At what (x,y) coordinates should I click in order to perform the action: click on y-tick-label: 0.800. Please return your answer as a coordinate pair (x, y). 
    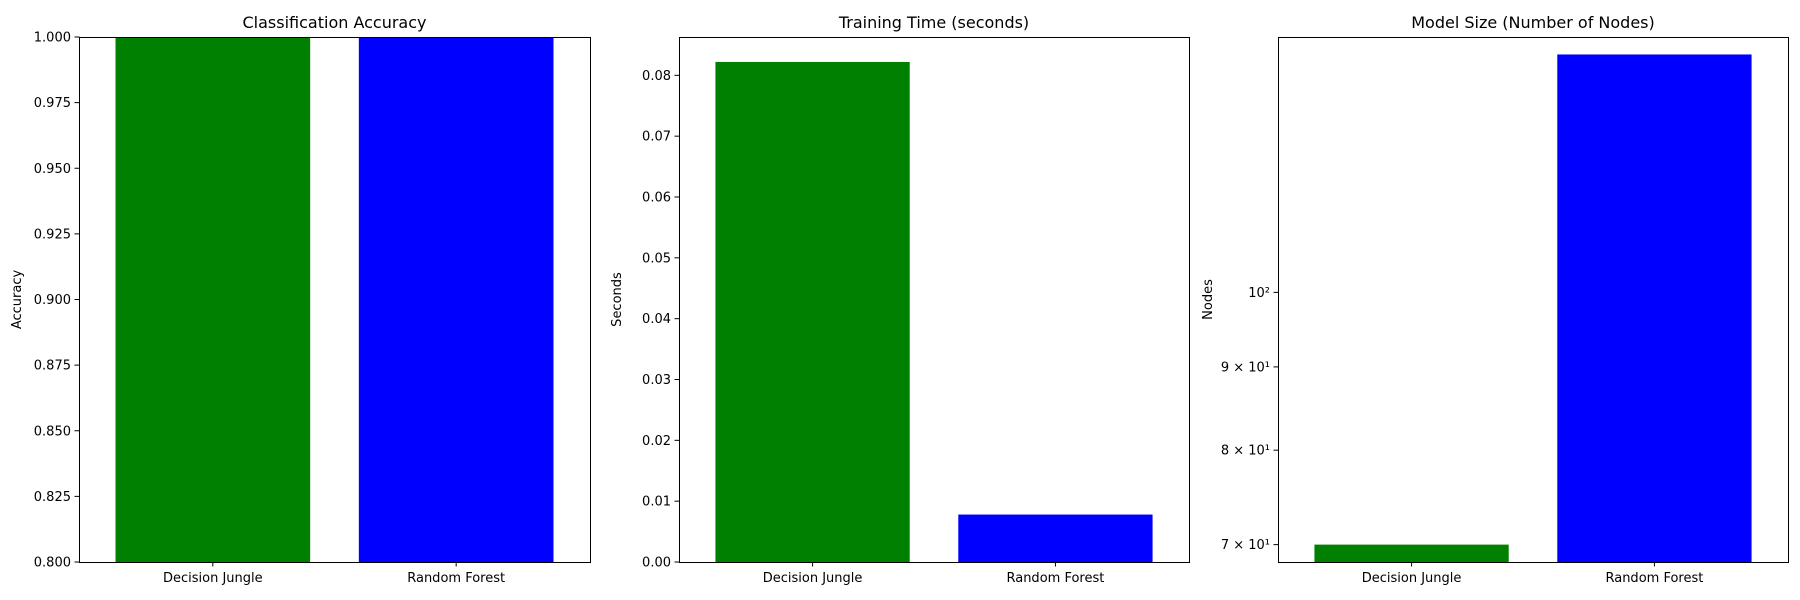
    Looking at the image, I should click on (52, 563).